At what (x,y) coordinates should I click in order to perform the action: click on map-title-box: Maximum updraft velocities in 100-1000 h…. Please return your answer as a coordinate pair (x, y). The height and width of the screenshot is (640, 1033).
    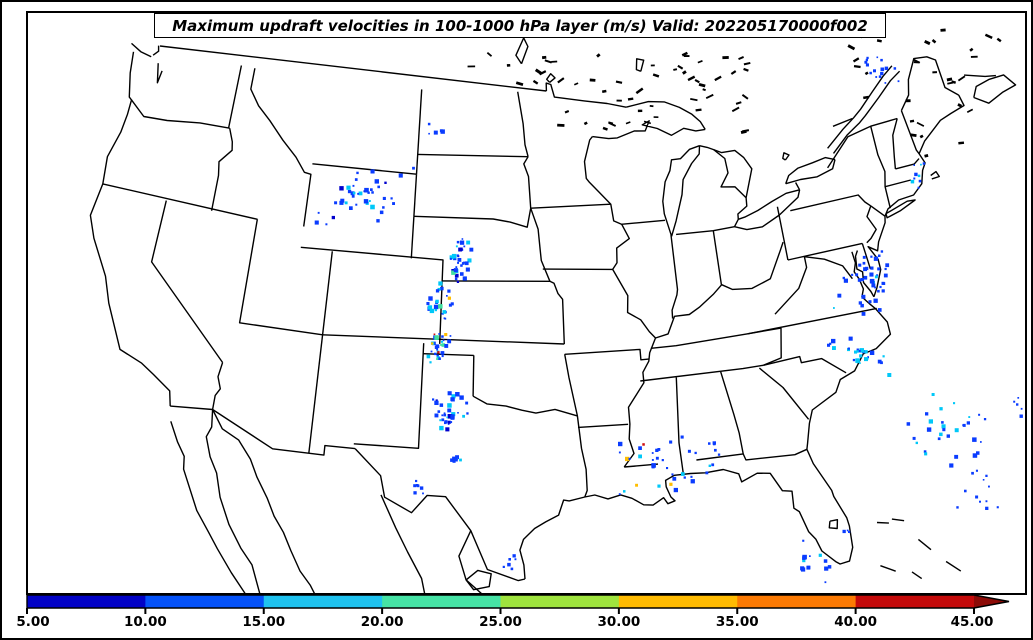
    Looking at the image, I should click on (520, 25).